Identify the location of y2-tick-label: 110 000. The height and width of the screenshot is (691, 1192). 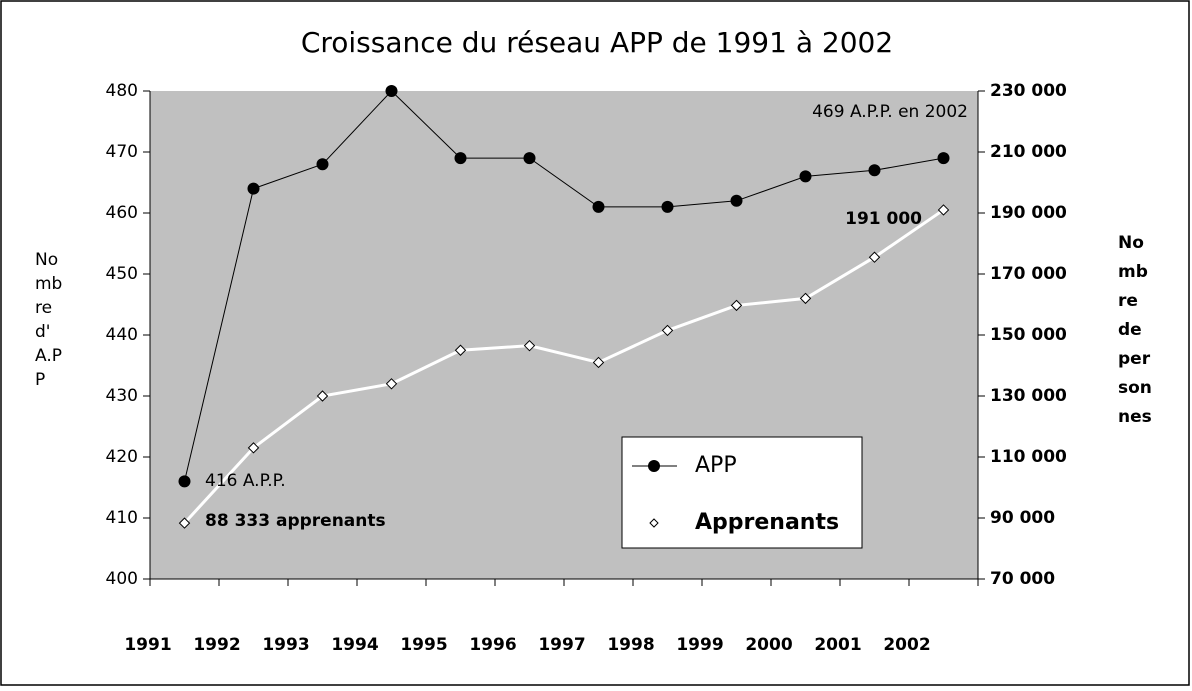
(1028, 457).